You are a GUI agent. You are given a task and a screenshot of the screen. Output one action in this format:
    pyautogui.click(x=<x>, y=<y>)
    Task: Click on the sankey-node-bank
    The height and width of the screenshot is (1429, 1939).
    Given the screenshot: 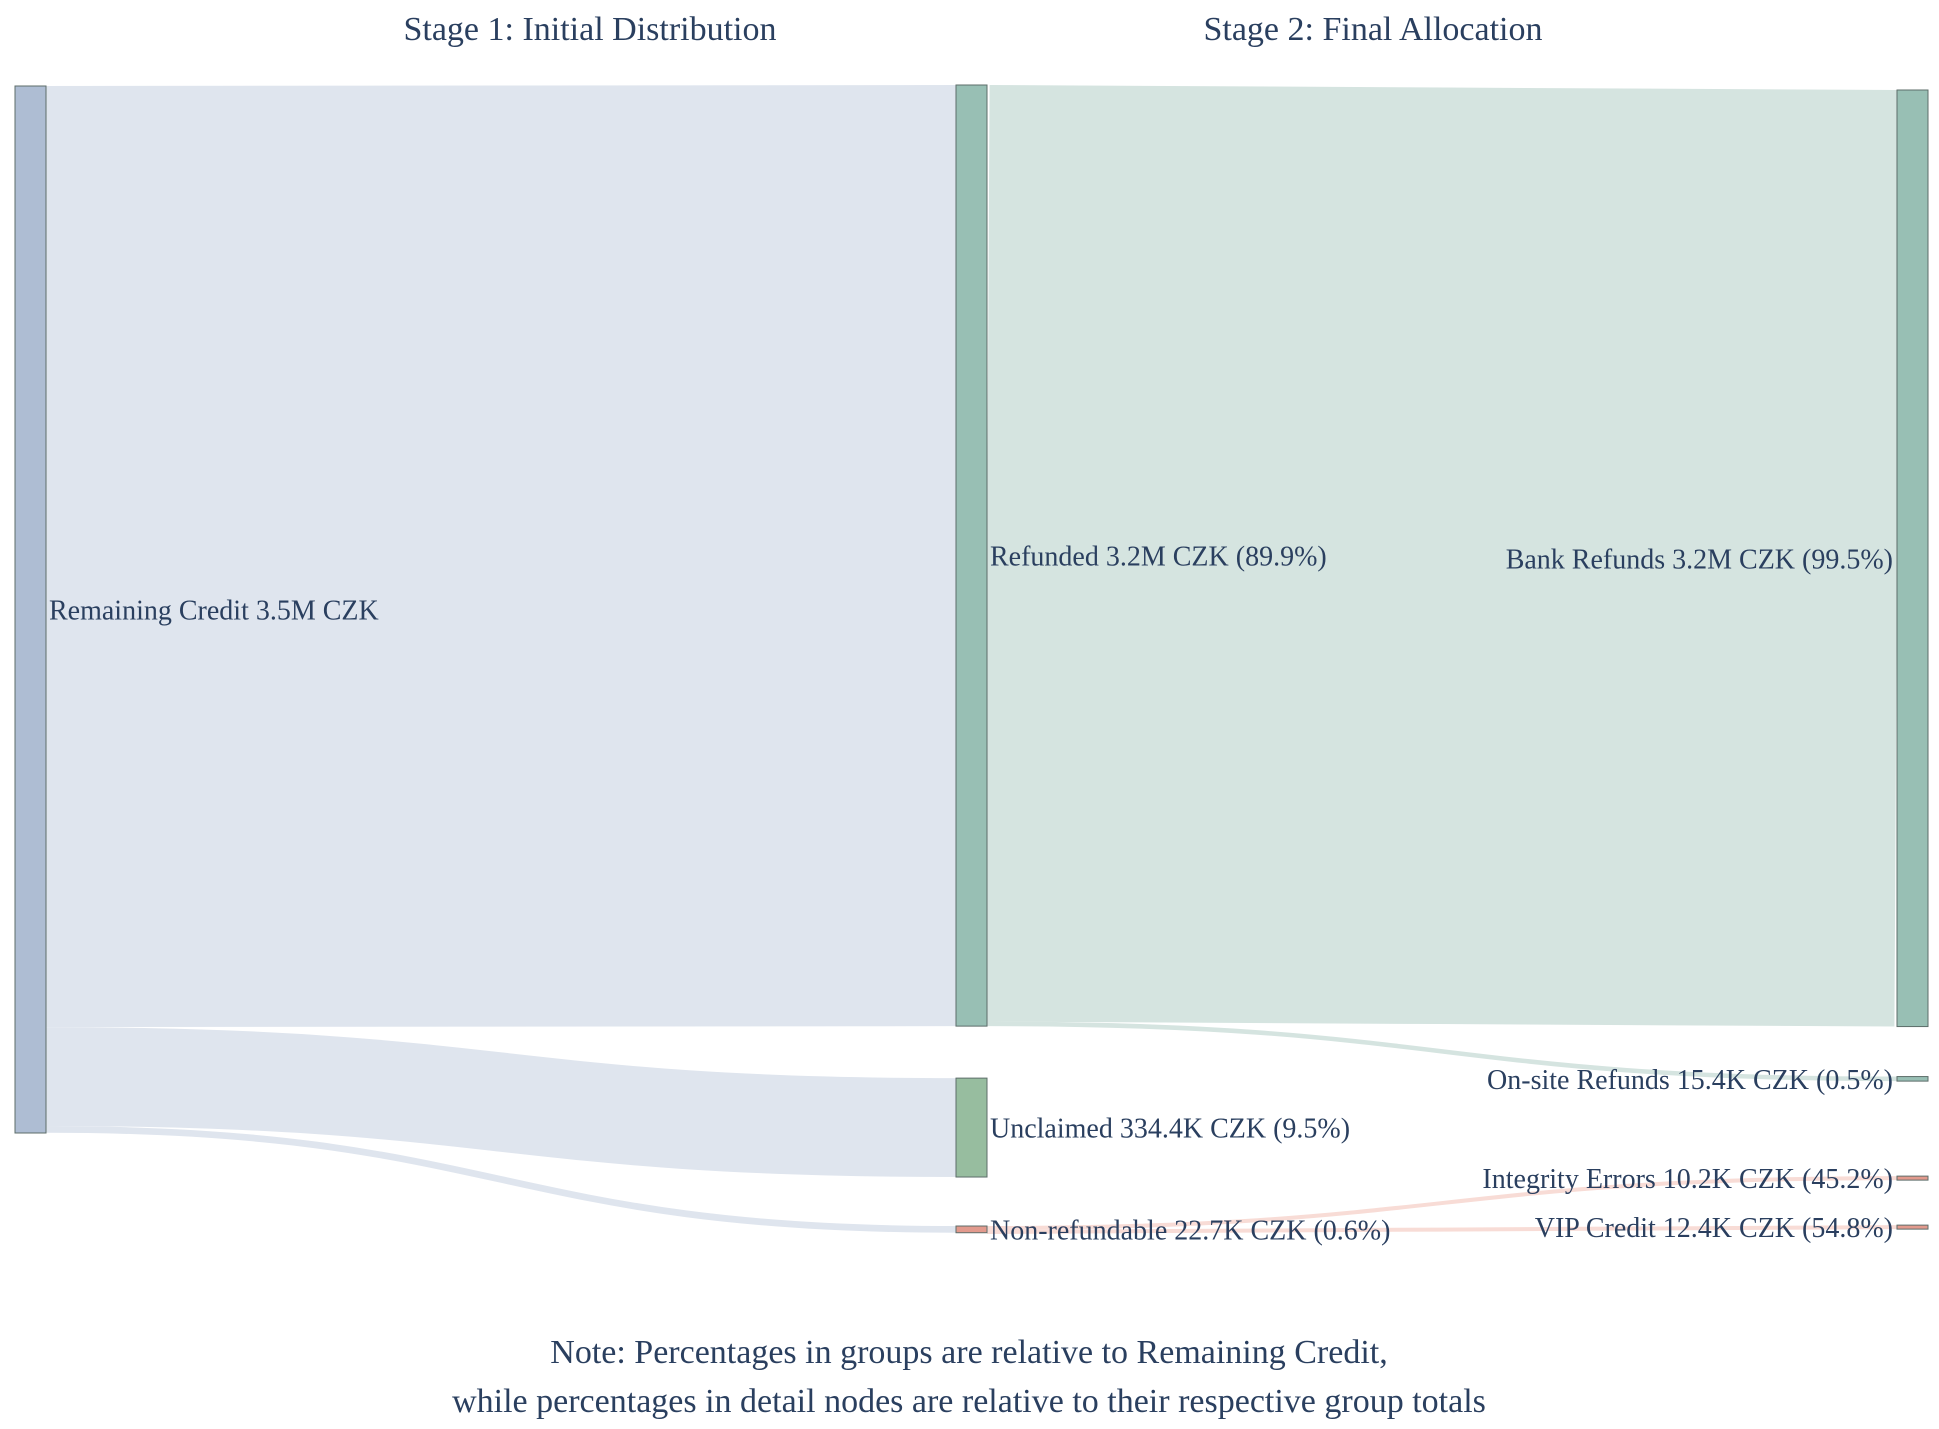 What is the action you would take?
    pyautogui.click(x=1912, y=558)
    